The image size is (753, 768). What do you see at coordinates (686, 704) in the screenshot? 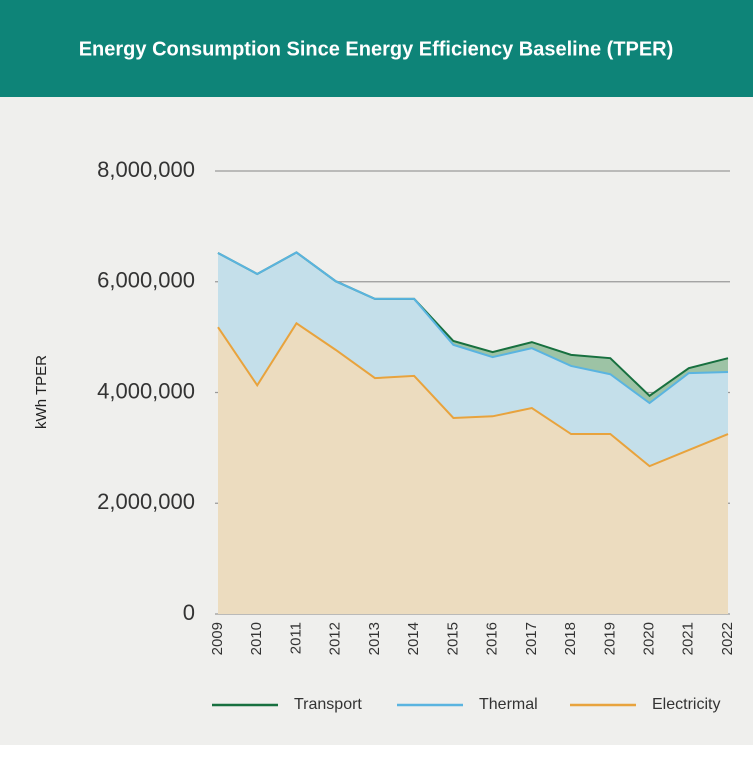
I see `legend-label: Electricity` at bounding box center [686, 704].